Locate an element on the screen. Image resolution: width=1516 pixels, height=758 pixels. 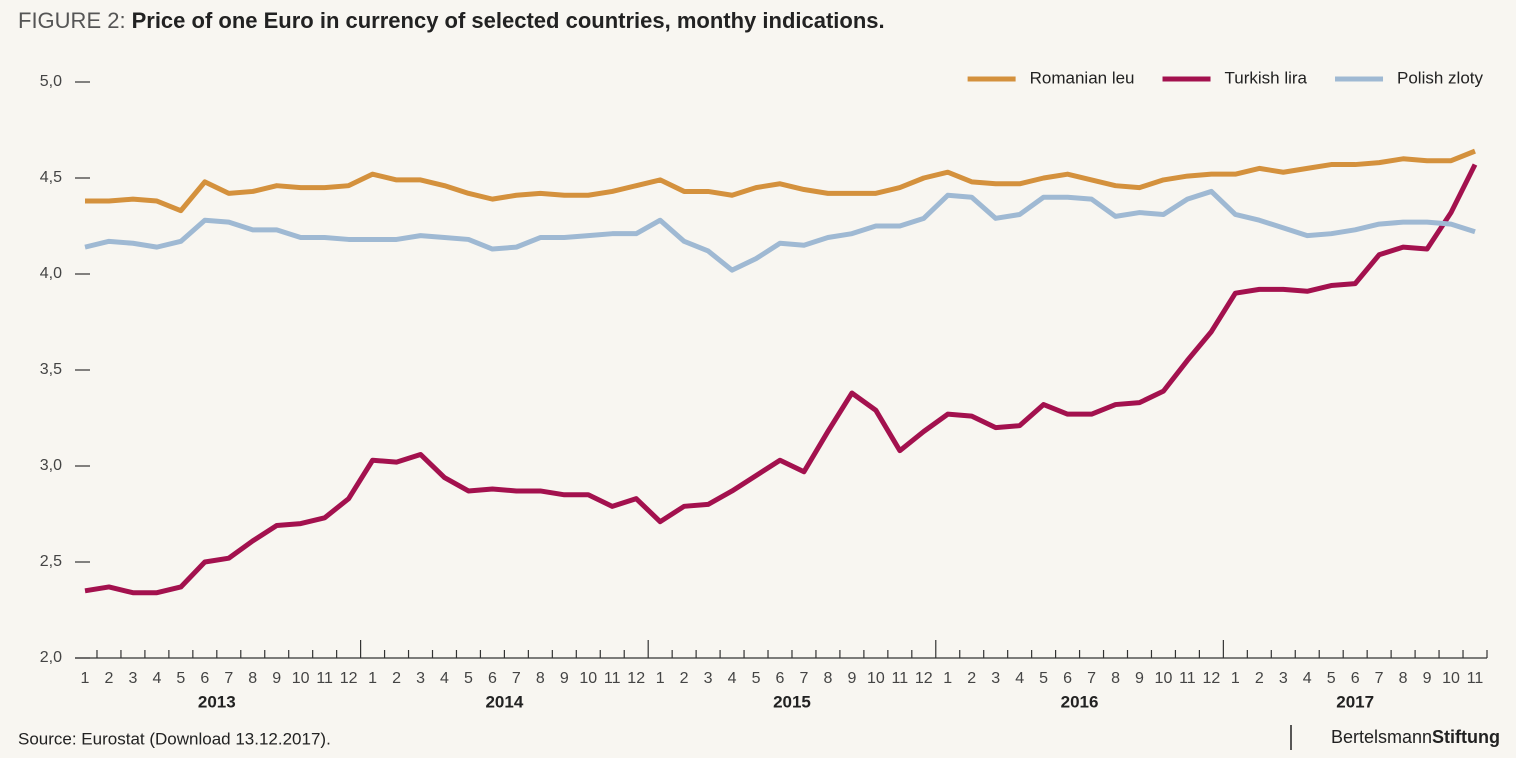
legend-label: Romanian leu is located at coordinates (1082, 77).